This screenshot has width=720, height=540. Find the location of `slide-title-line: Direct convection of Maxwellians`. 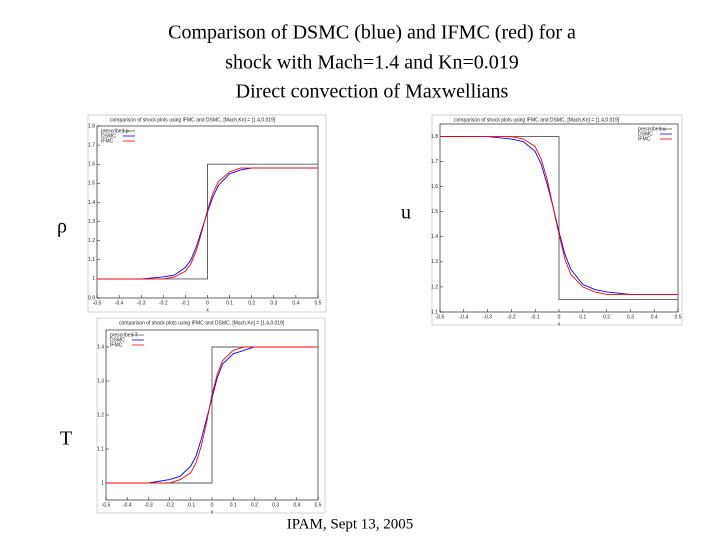

slide-title-line: Direct convection of Maxwellians is located at coordinates (372, 92).